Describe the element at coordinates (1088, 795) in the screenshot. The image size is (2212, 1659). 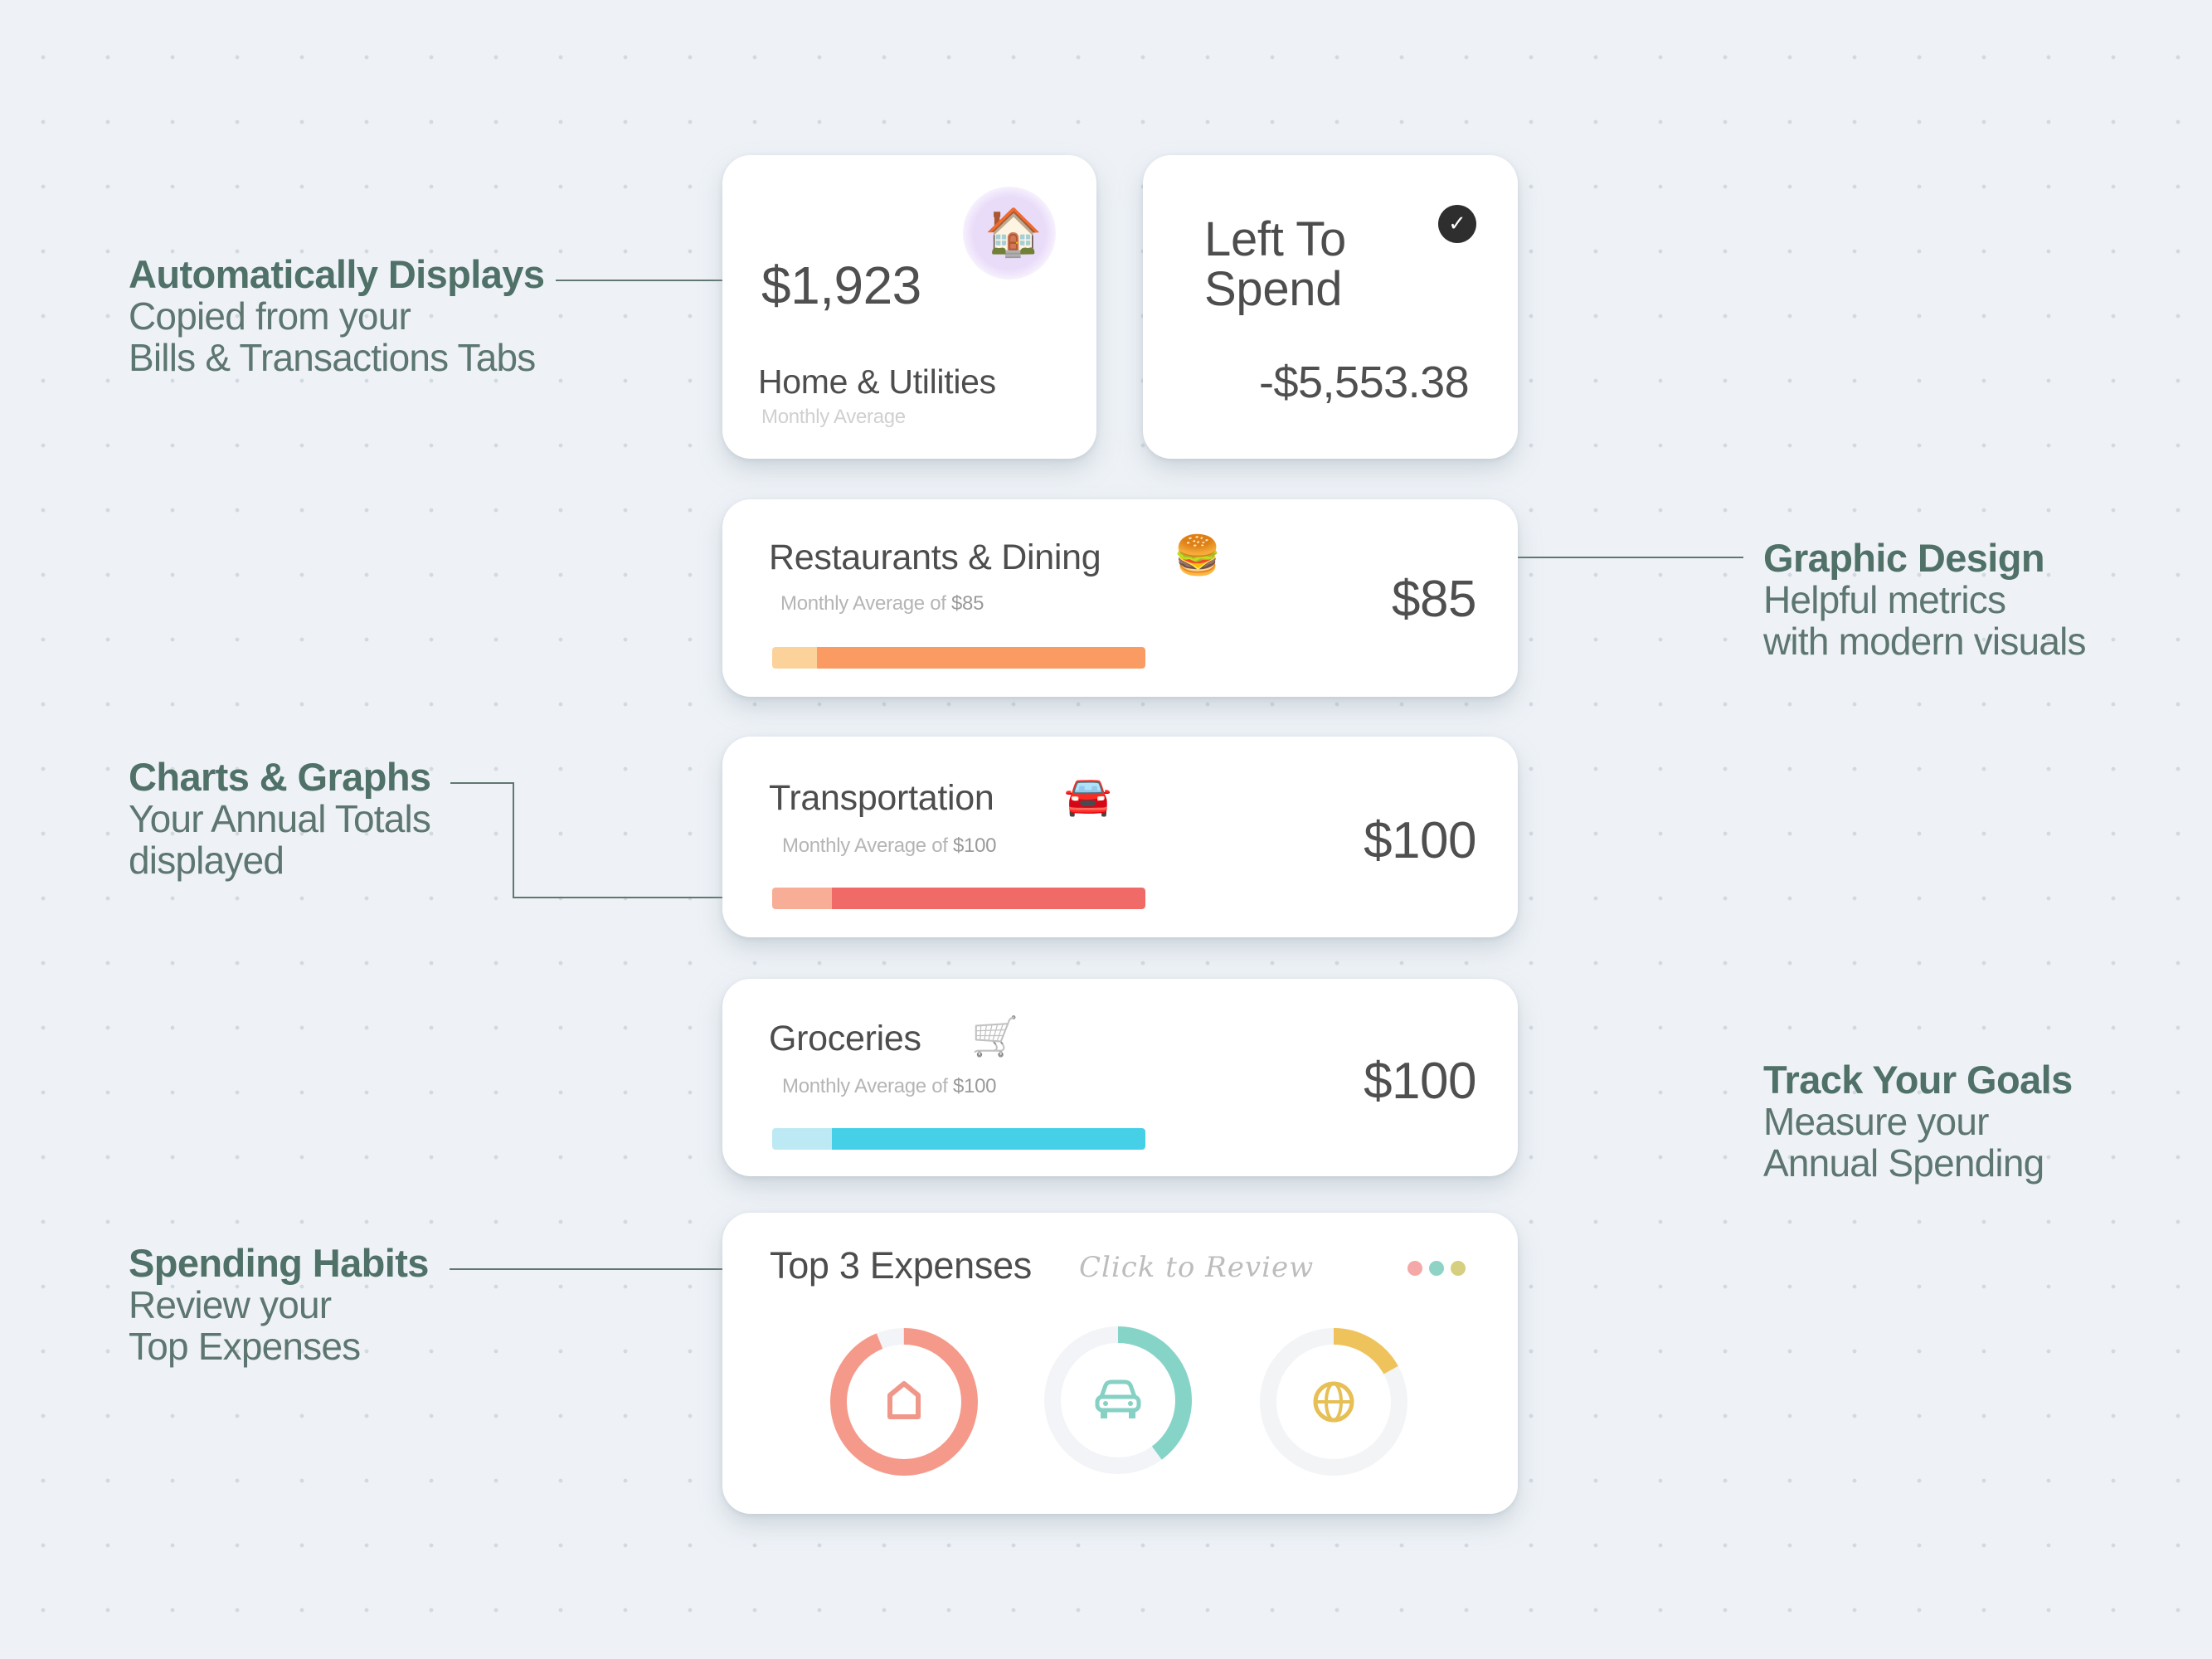
I see `car-icon: 🚘` at that location.